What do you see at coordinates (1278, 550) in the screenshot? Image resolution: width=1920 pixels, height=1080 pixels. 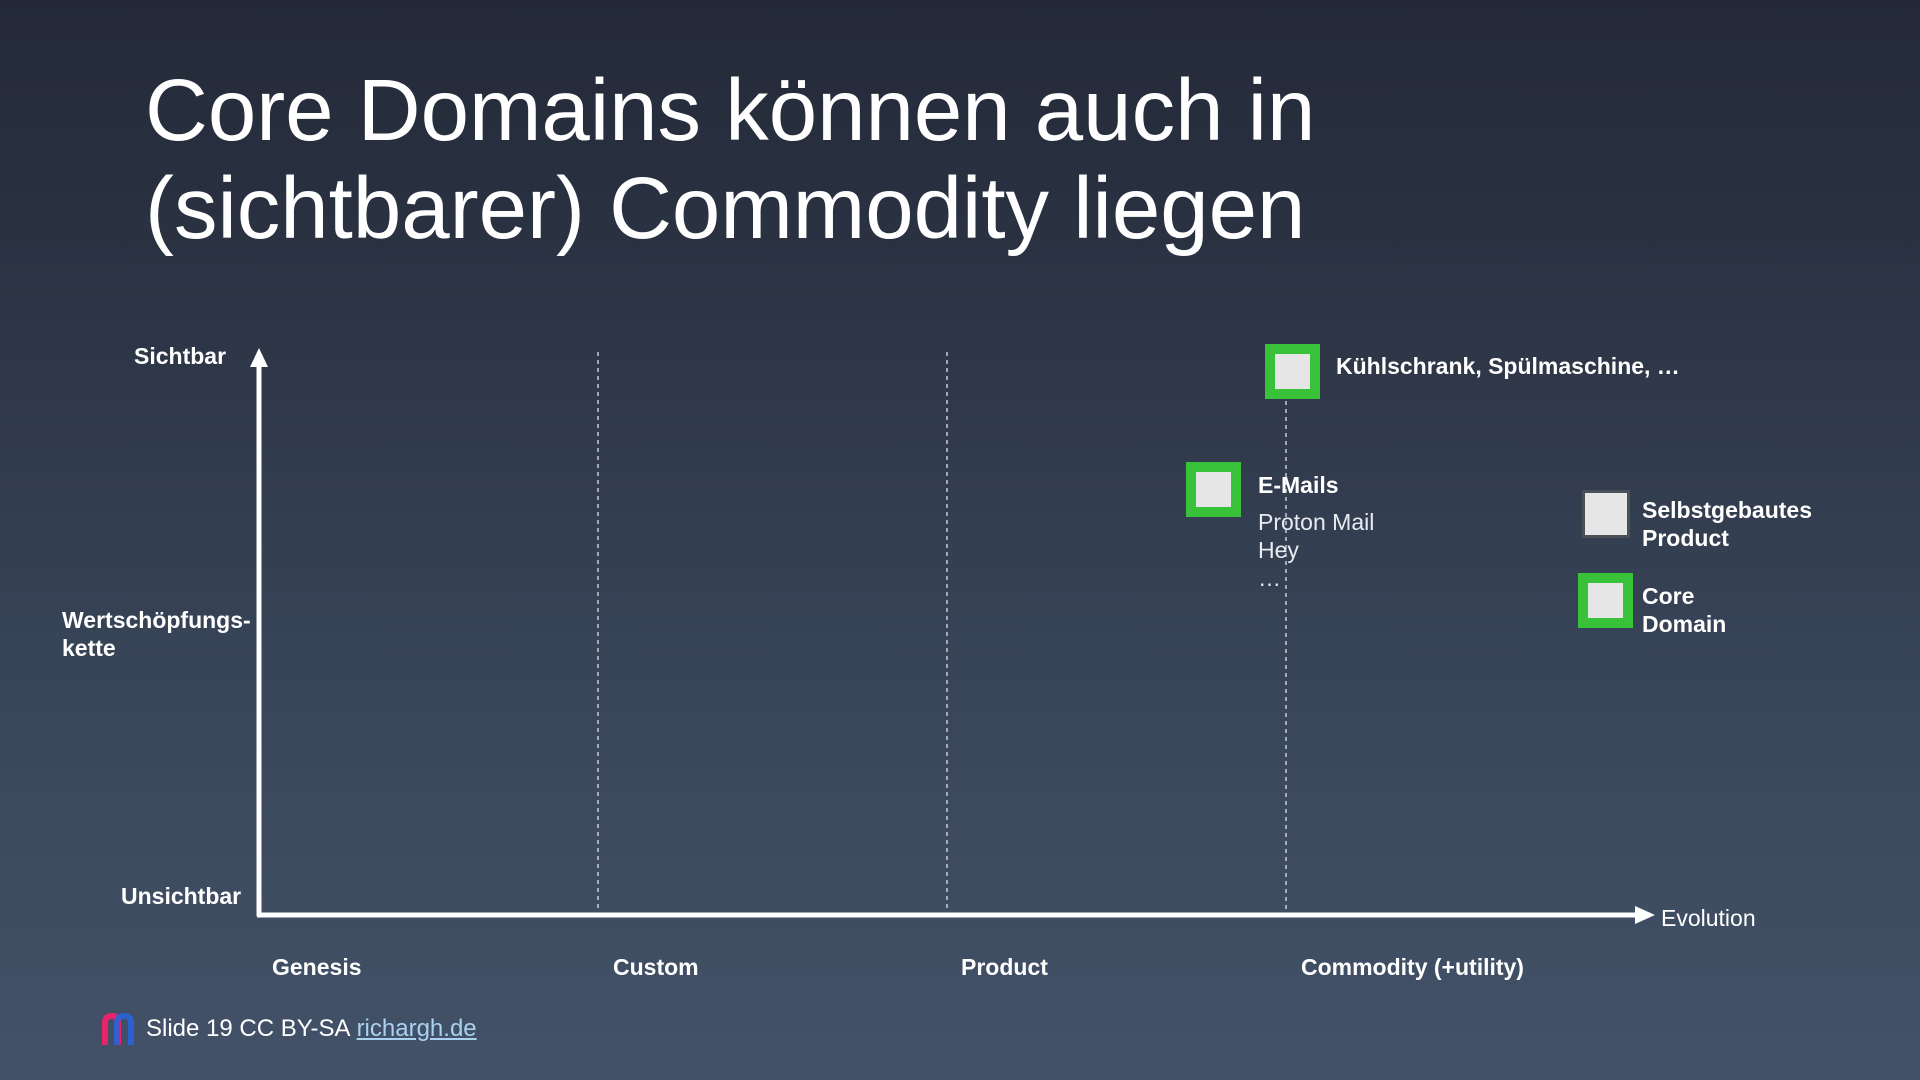 I see `email-provider-hey: Hey` at bounding box center [1278, 550].